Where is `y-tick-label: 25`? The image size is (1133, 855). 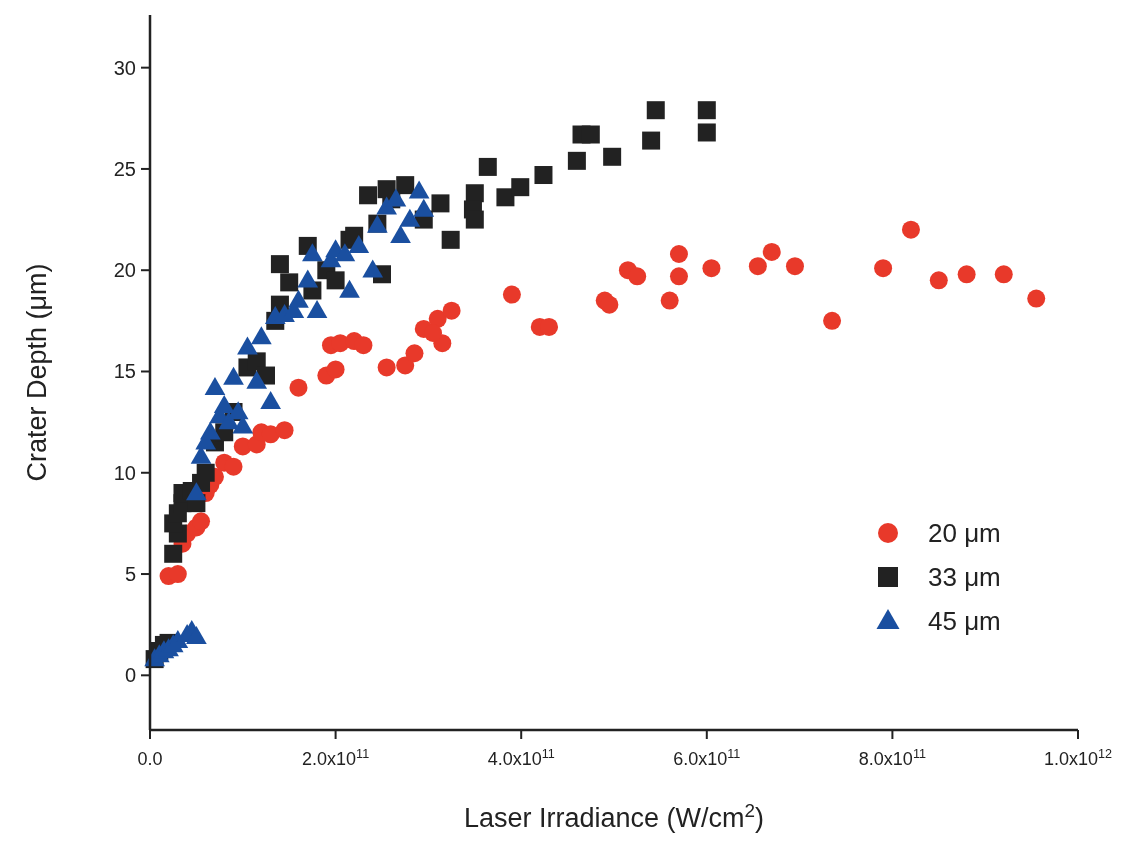
y-tick-label: 25 is located at coordinates (124, 168).